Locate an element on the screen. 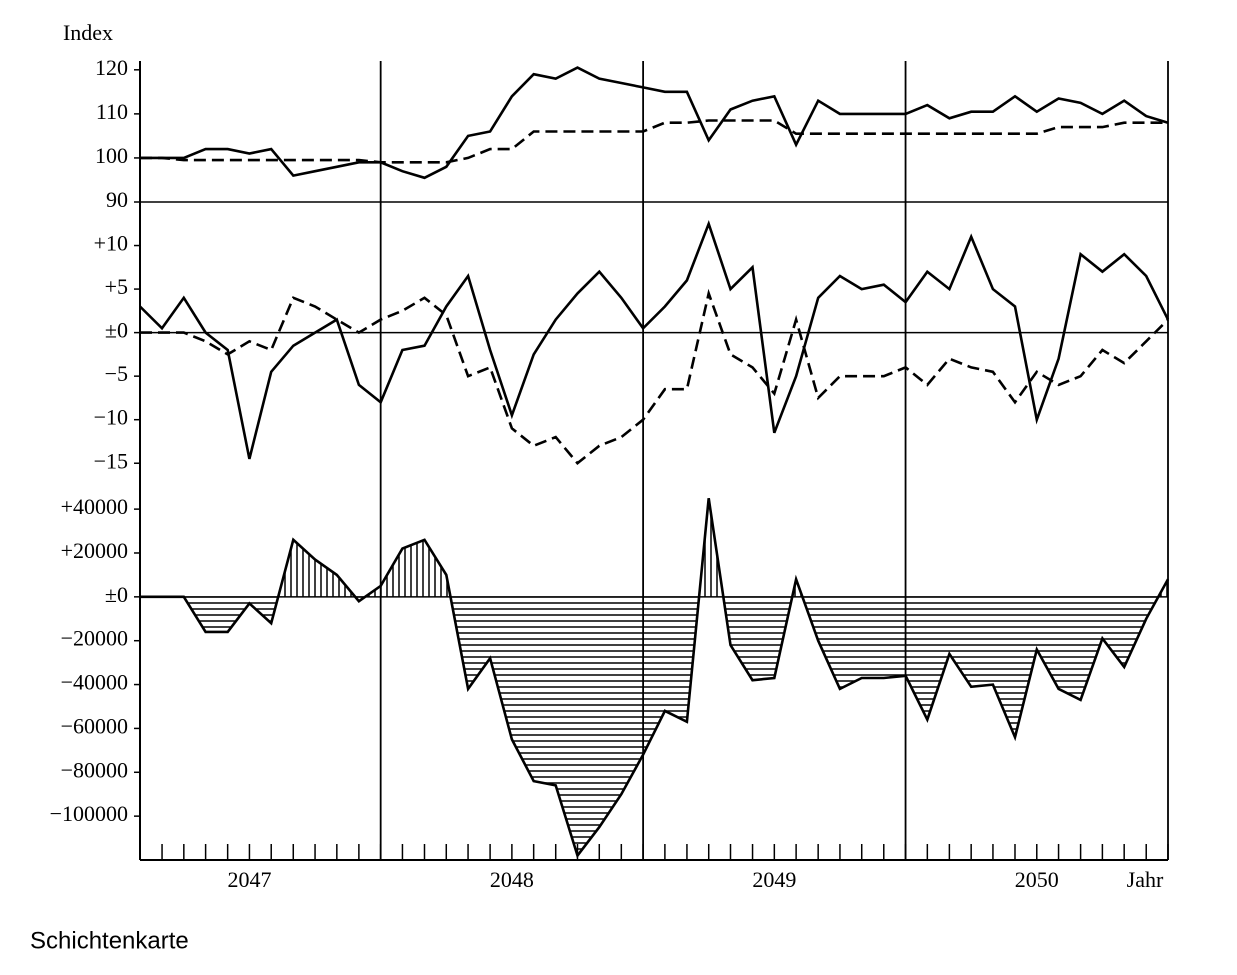 The width and height of the screenshot is (1237, 975). y-tick-label: −20000 is located at coordinates (94, 638).